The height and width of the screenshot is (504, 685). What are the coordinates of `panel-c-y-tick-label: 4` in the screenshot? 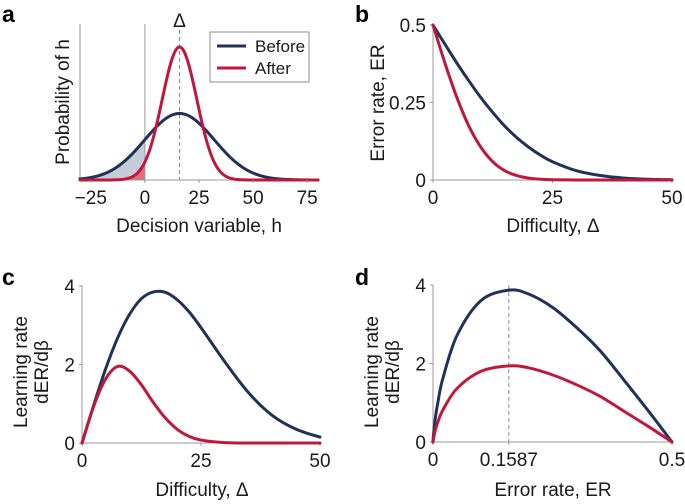 It's located at (69, 287).